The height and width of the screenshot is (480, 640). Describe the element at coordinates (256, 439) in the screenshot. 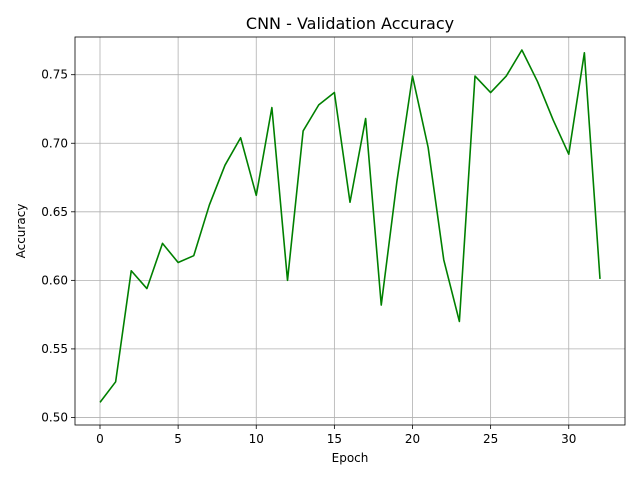

I see `x-tick-label: 10` at that location.